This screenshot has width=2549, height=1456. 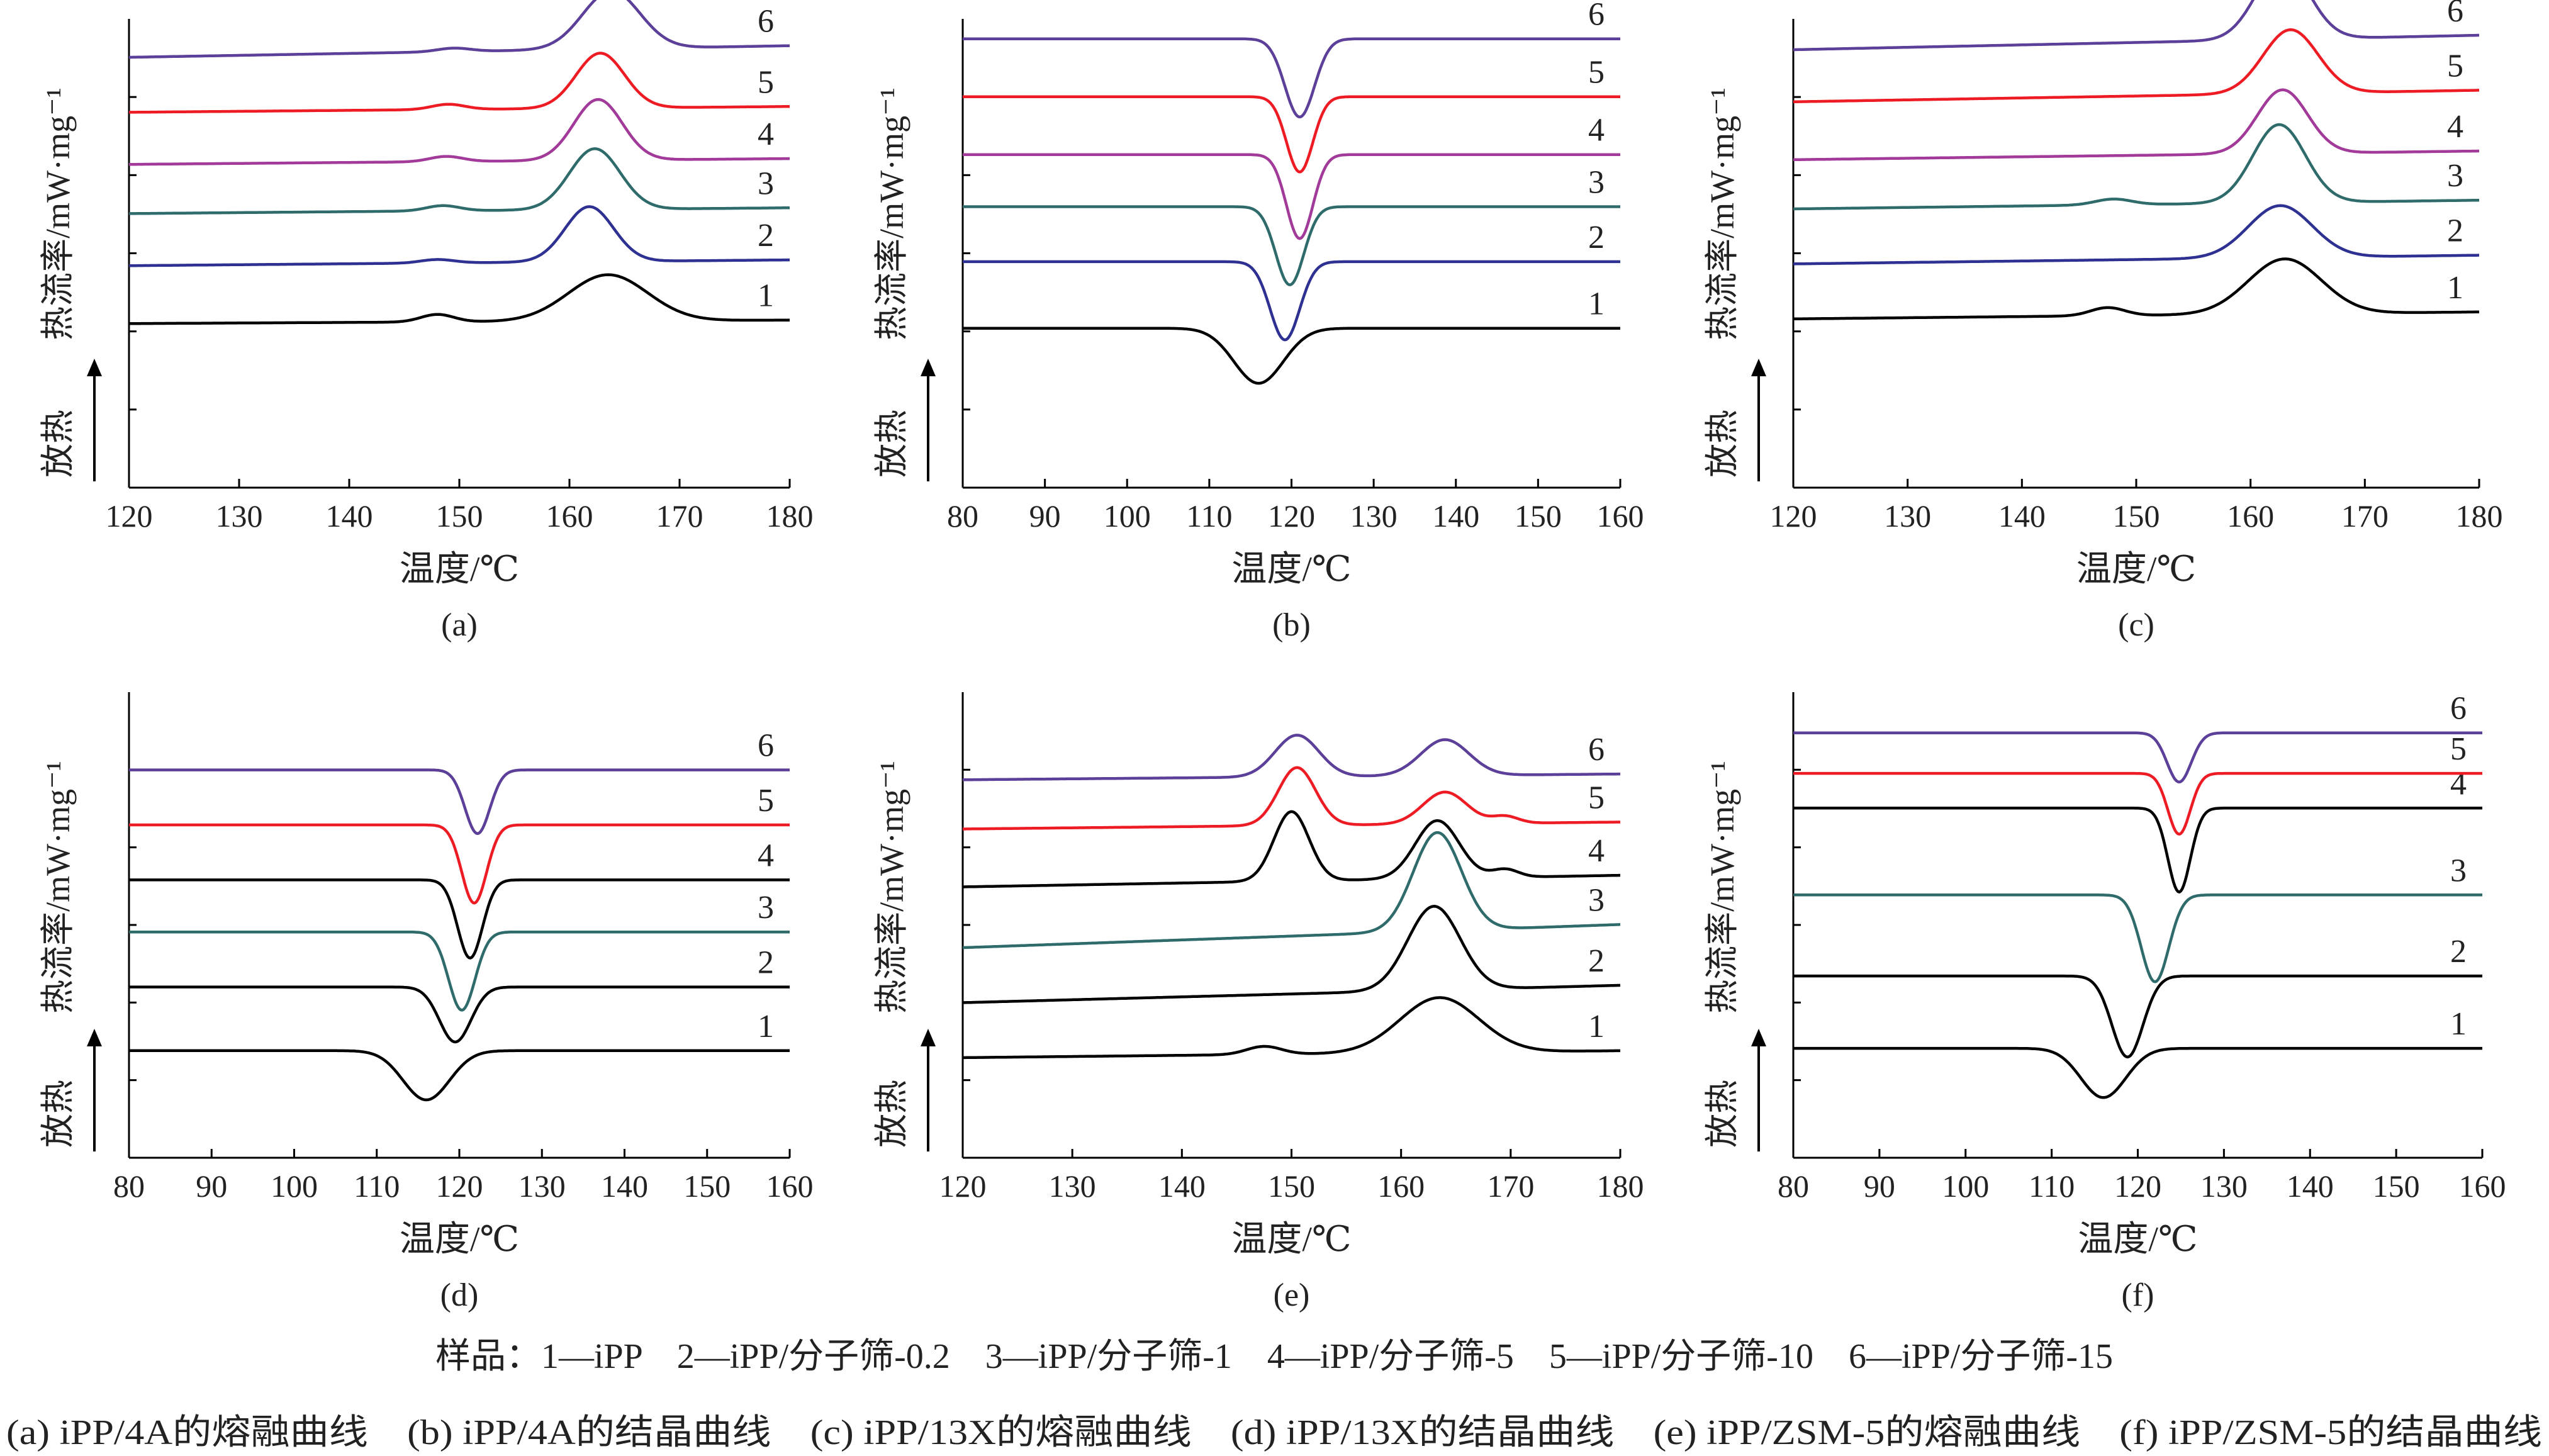 What do you see at coordinates (1596, 183) in the screenshot?
I see `series-label: 3` at bounding box center [1596, 183].